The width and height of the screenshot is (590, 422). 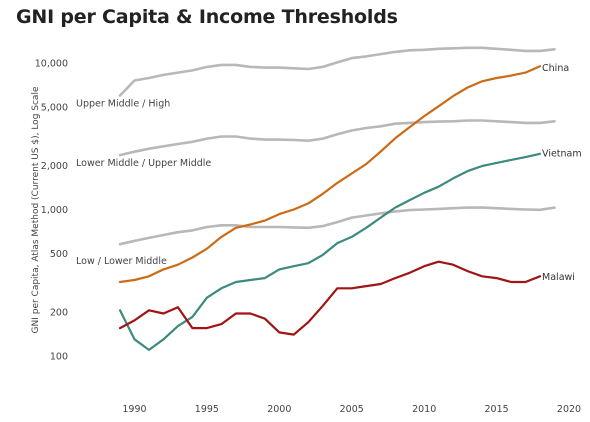 What do you see at coordinates (54, 166) in the screenshot?
I see `y-tick-label: 2,000` at bounding box center [54, 166].